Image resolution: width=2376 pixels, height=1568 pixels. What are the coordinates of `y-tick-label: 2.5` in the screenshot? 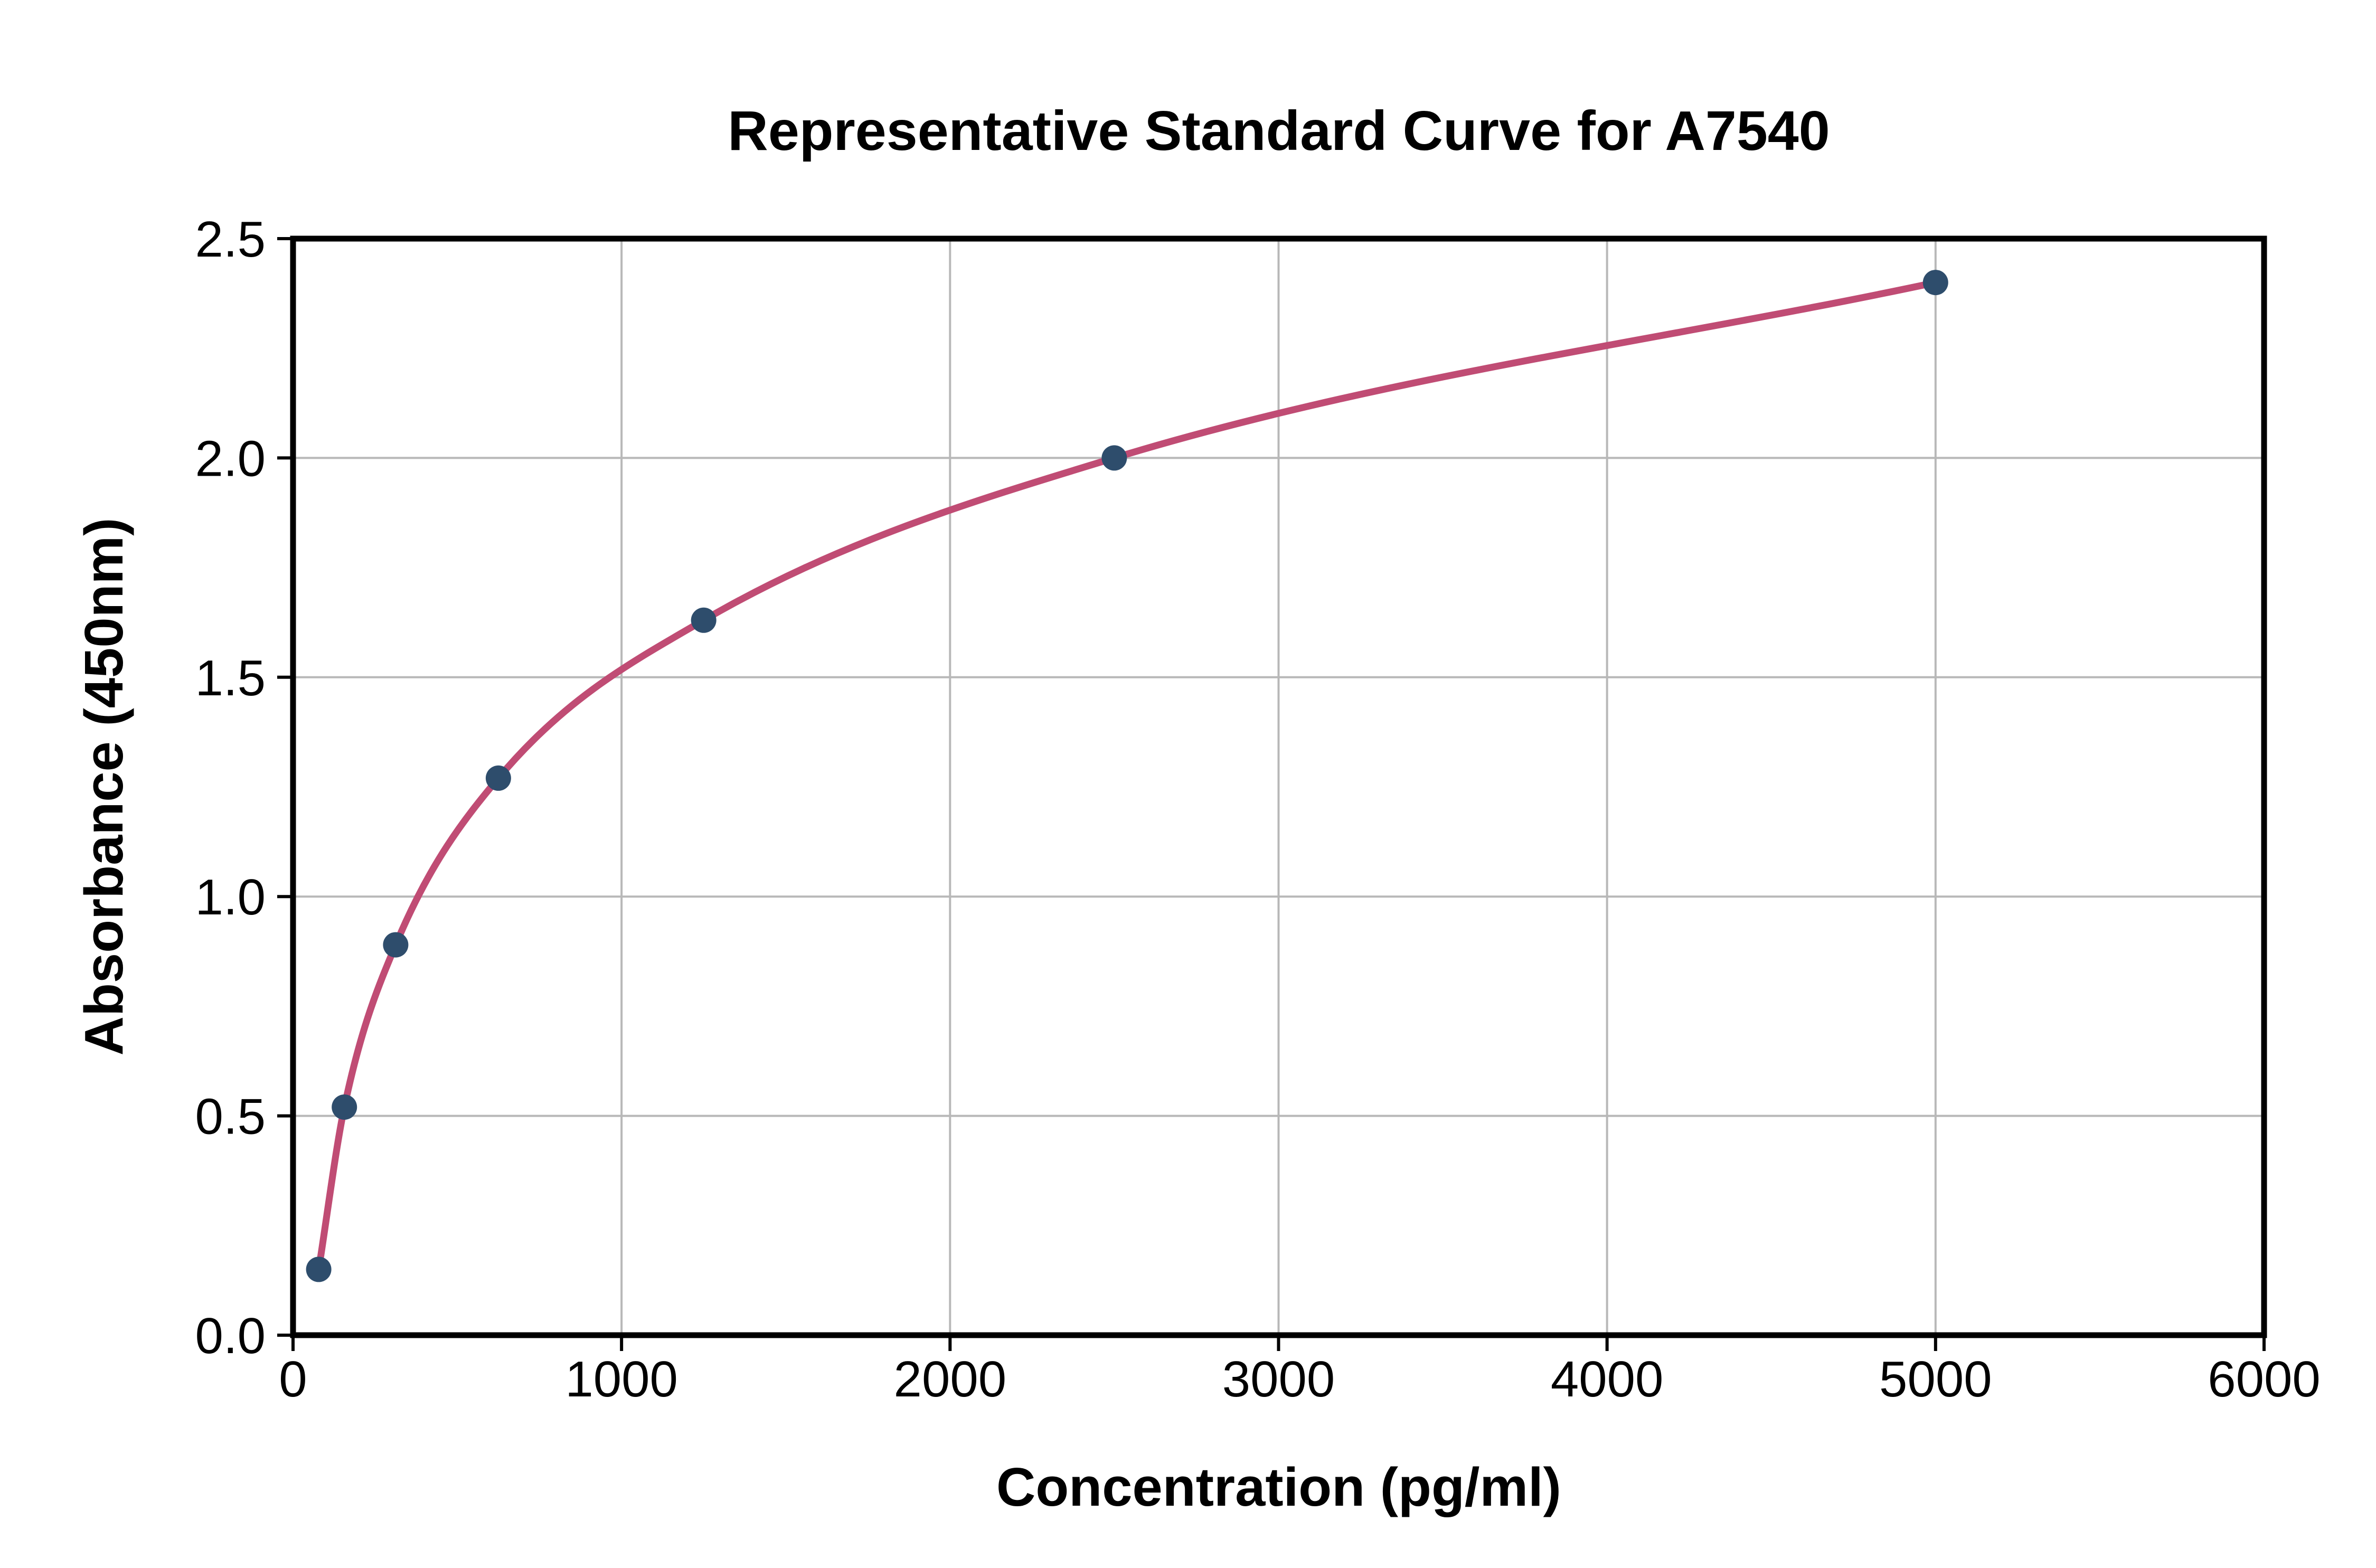 It's located at (231, 240).